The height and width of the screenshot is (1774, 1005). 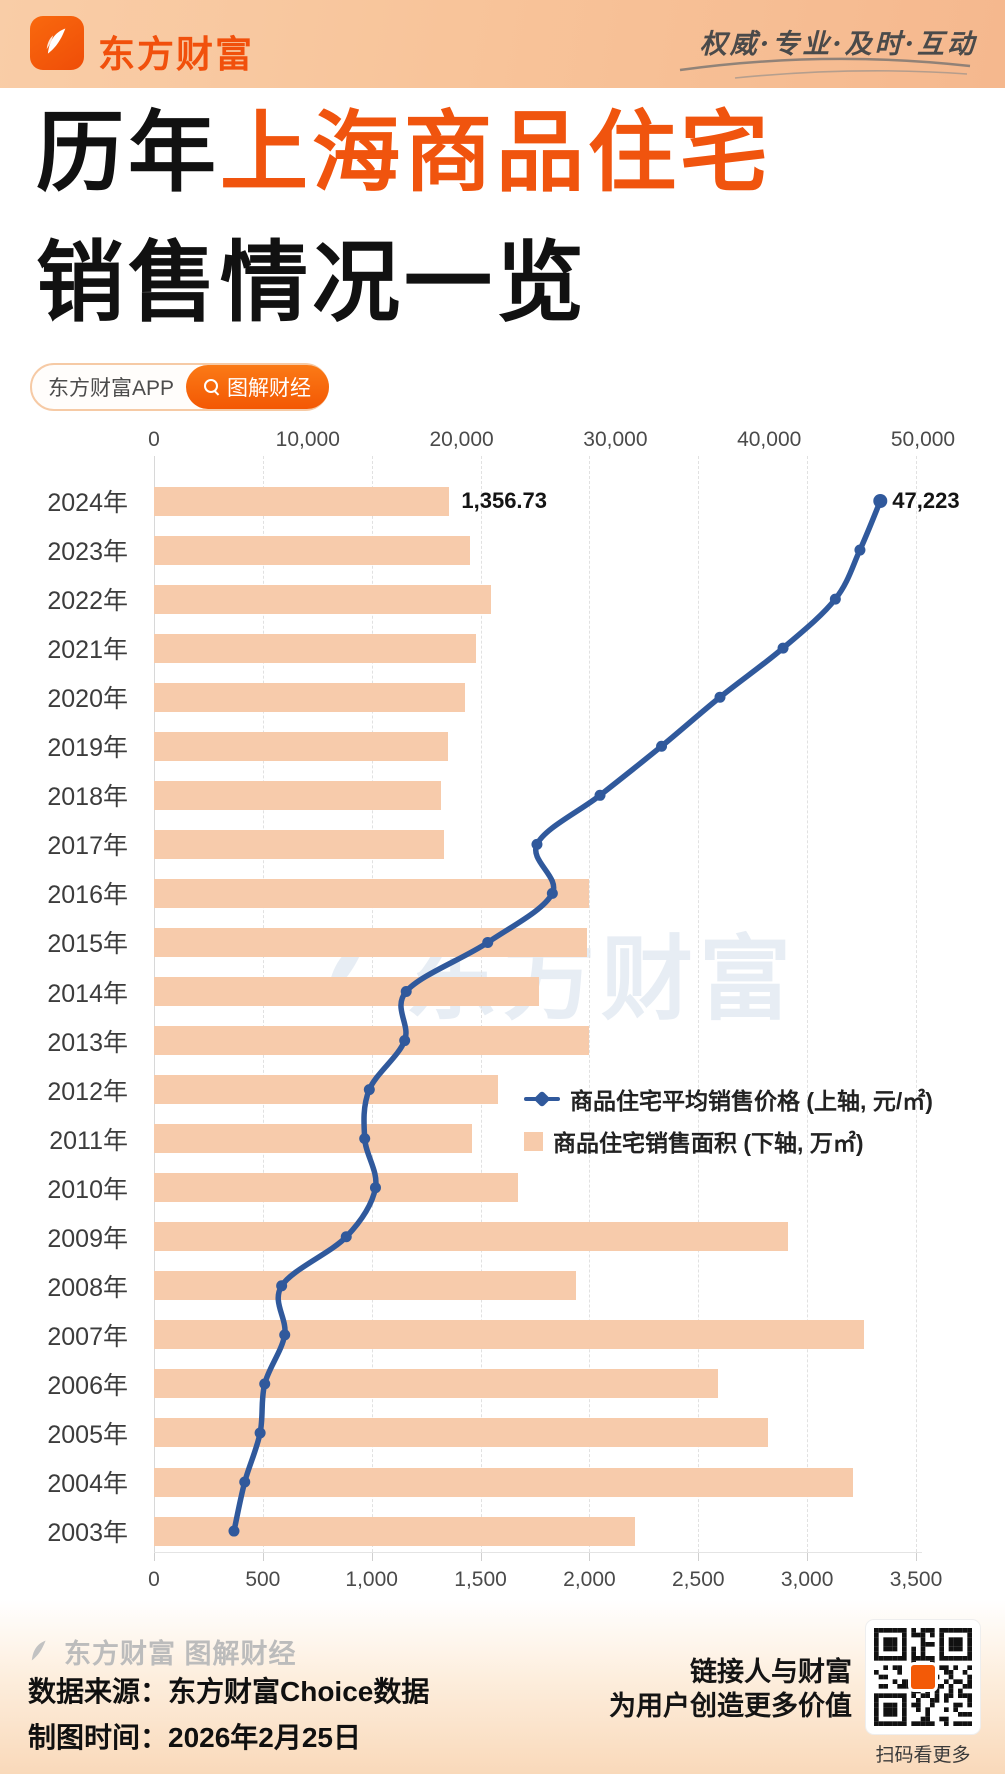 What do you see at coordinates (551, 971) in the screenshot?
I see `center-watermark: 东方财富` at bounding box center [551, 971].